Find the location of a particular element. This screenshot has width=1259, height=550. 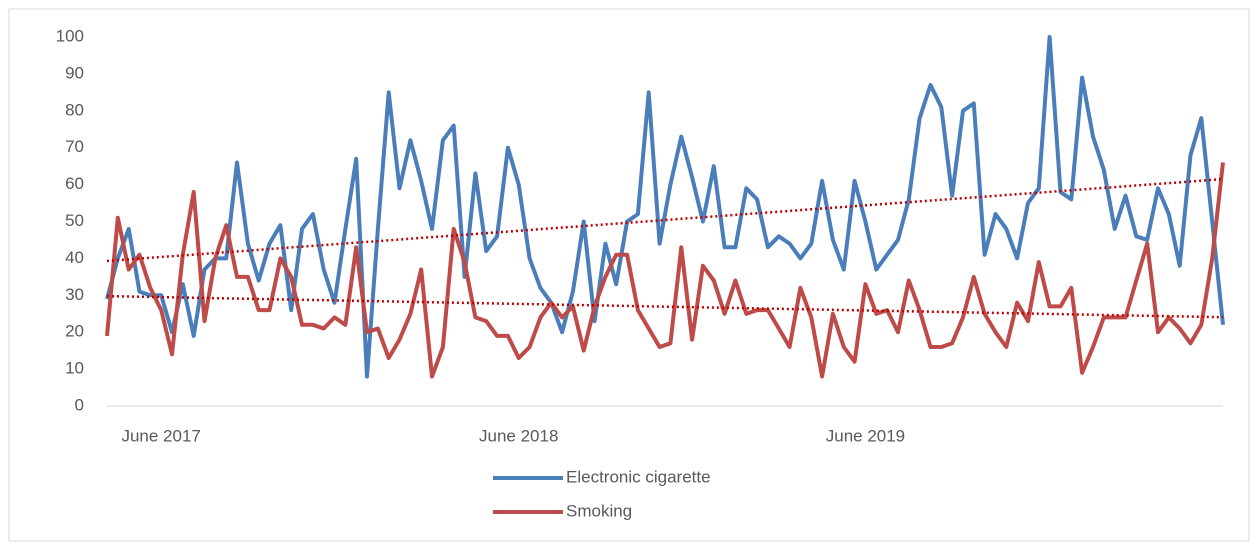

x-tick-label: June 2019 is located at coordinates (865, 435).